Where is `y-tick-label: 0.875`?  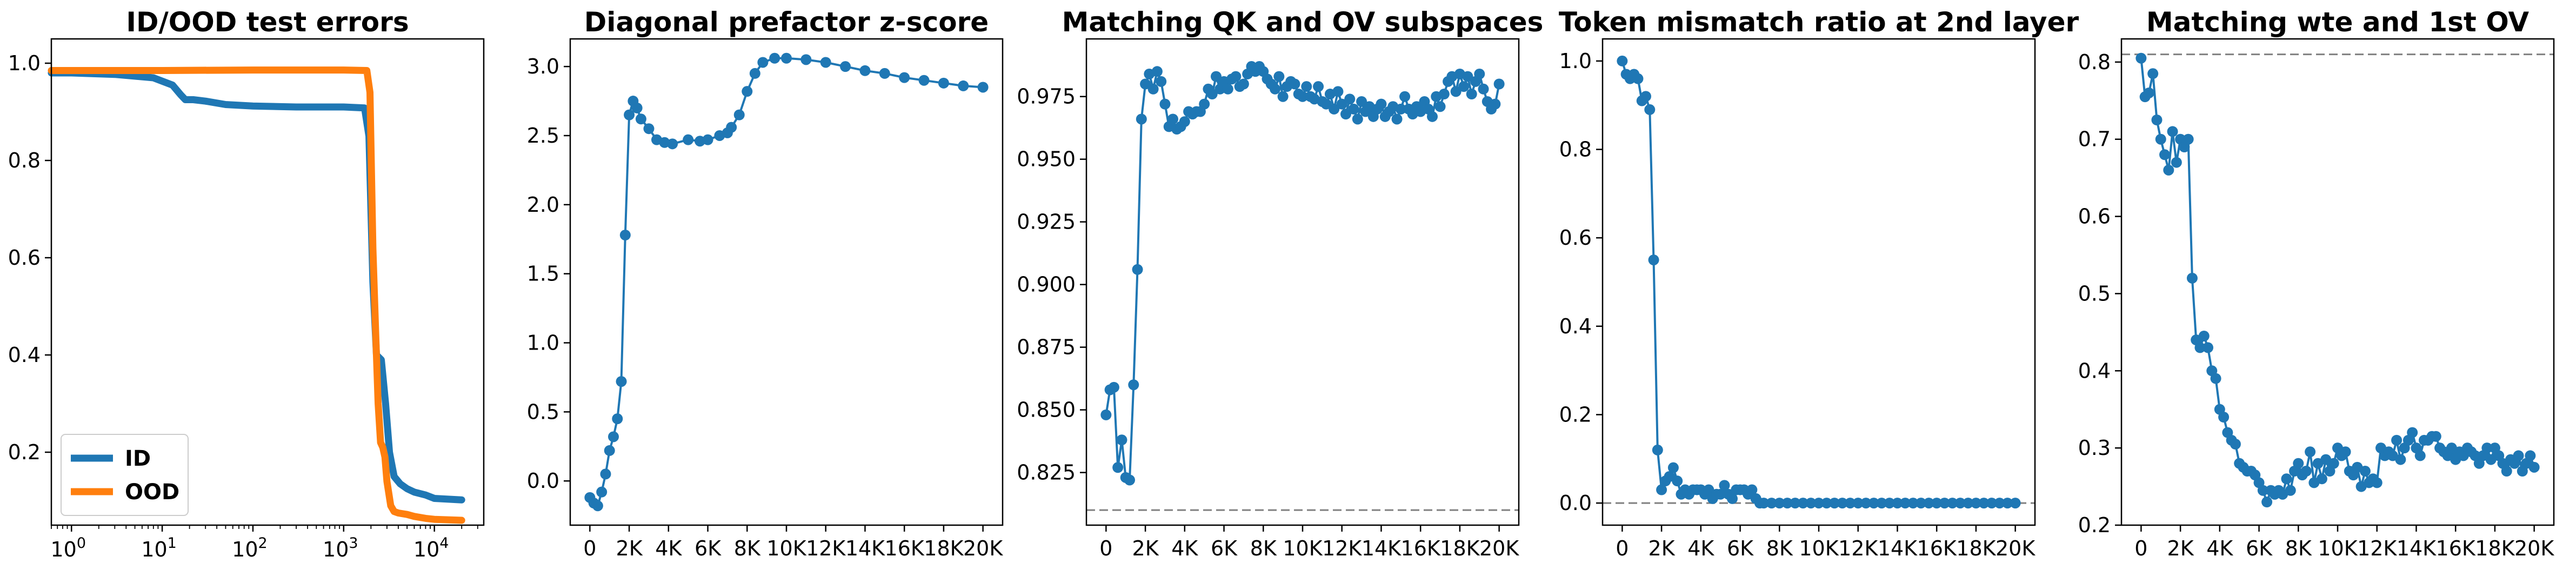 y-tick-label: 0.875 is located at coordinates (1046, 347).